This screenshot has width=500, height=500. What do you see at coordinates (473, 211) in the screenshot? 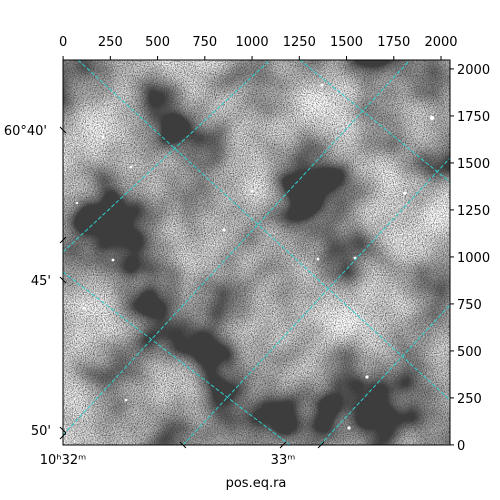
I see `y-tick-label: 1250` at bounding box center [473, 211].